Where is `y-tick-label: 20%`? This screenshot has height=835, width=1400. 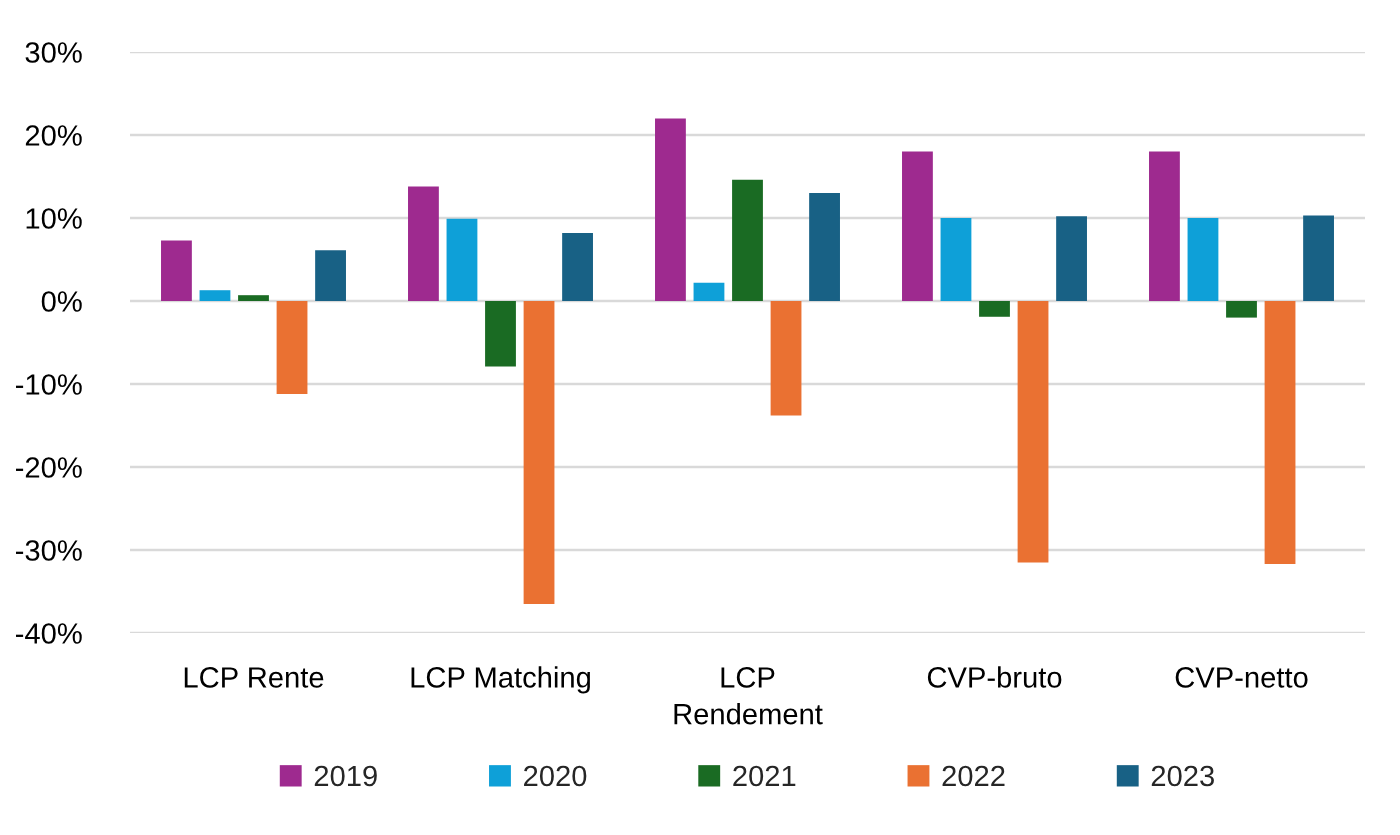
y-tick-label: 20% is located at coordinates (53, 135).